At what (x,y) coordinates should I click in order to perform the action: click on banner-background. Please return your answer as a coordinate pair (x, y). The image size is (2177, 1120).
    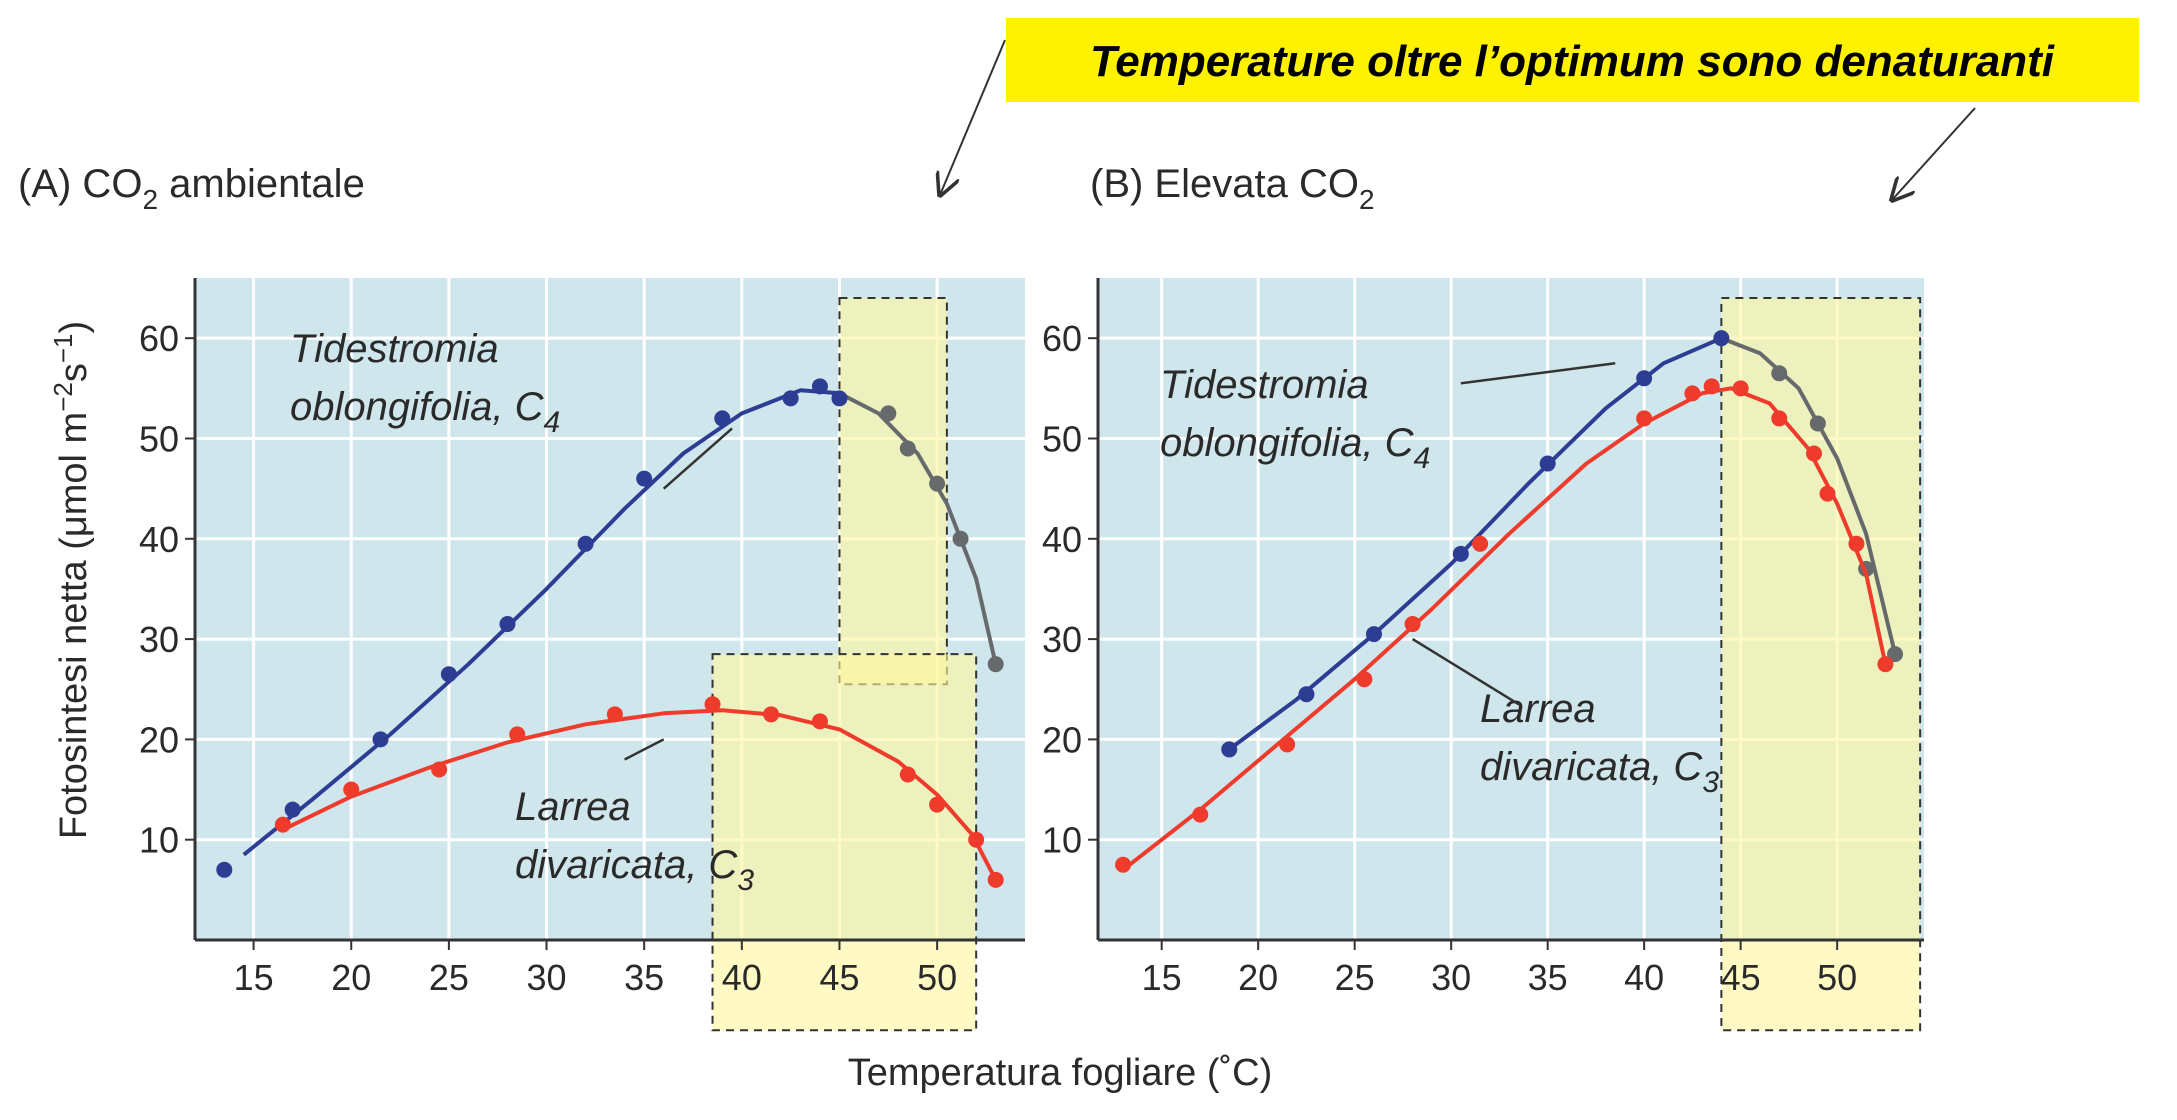
    Looking at the image, I should click on (1572, 60).